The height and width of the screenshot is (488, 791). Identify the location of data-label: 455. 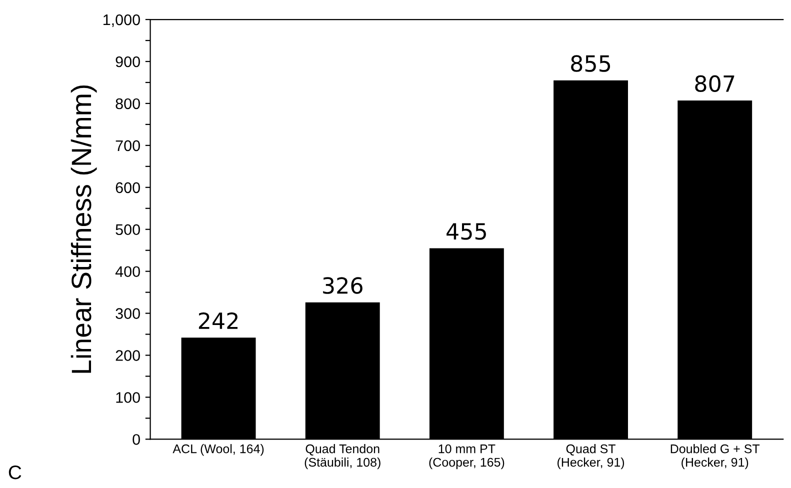
(466, 231).